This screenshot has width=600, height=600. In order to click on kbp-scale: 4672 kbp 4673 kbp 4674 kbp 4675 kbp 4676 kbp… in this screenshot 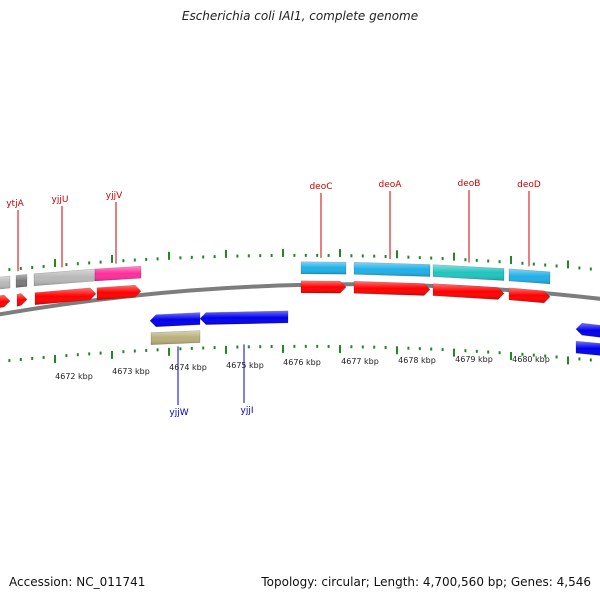, I will do `click(302, 368)`.